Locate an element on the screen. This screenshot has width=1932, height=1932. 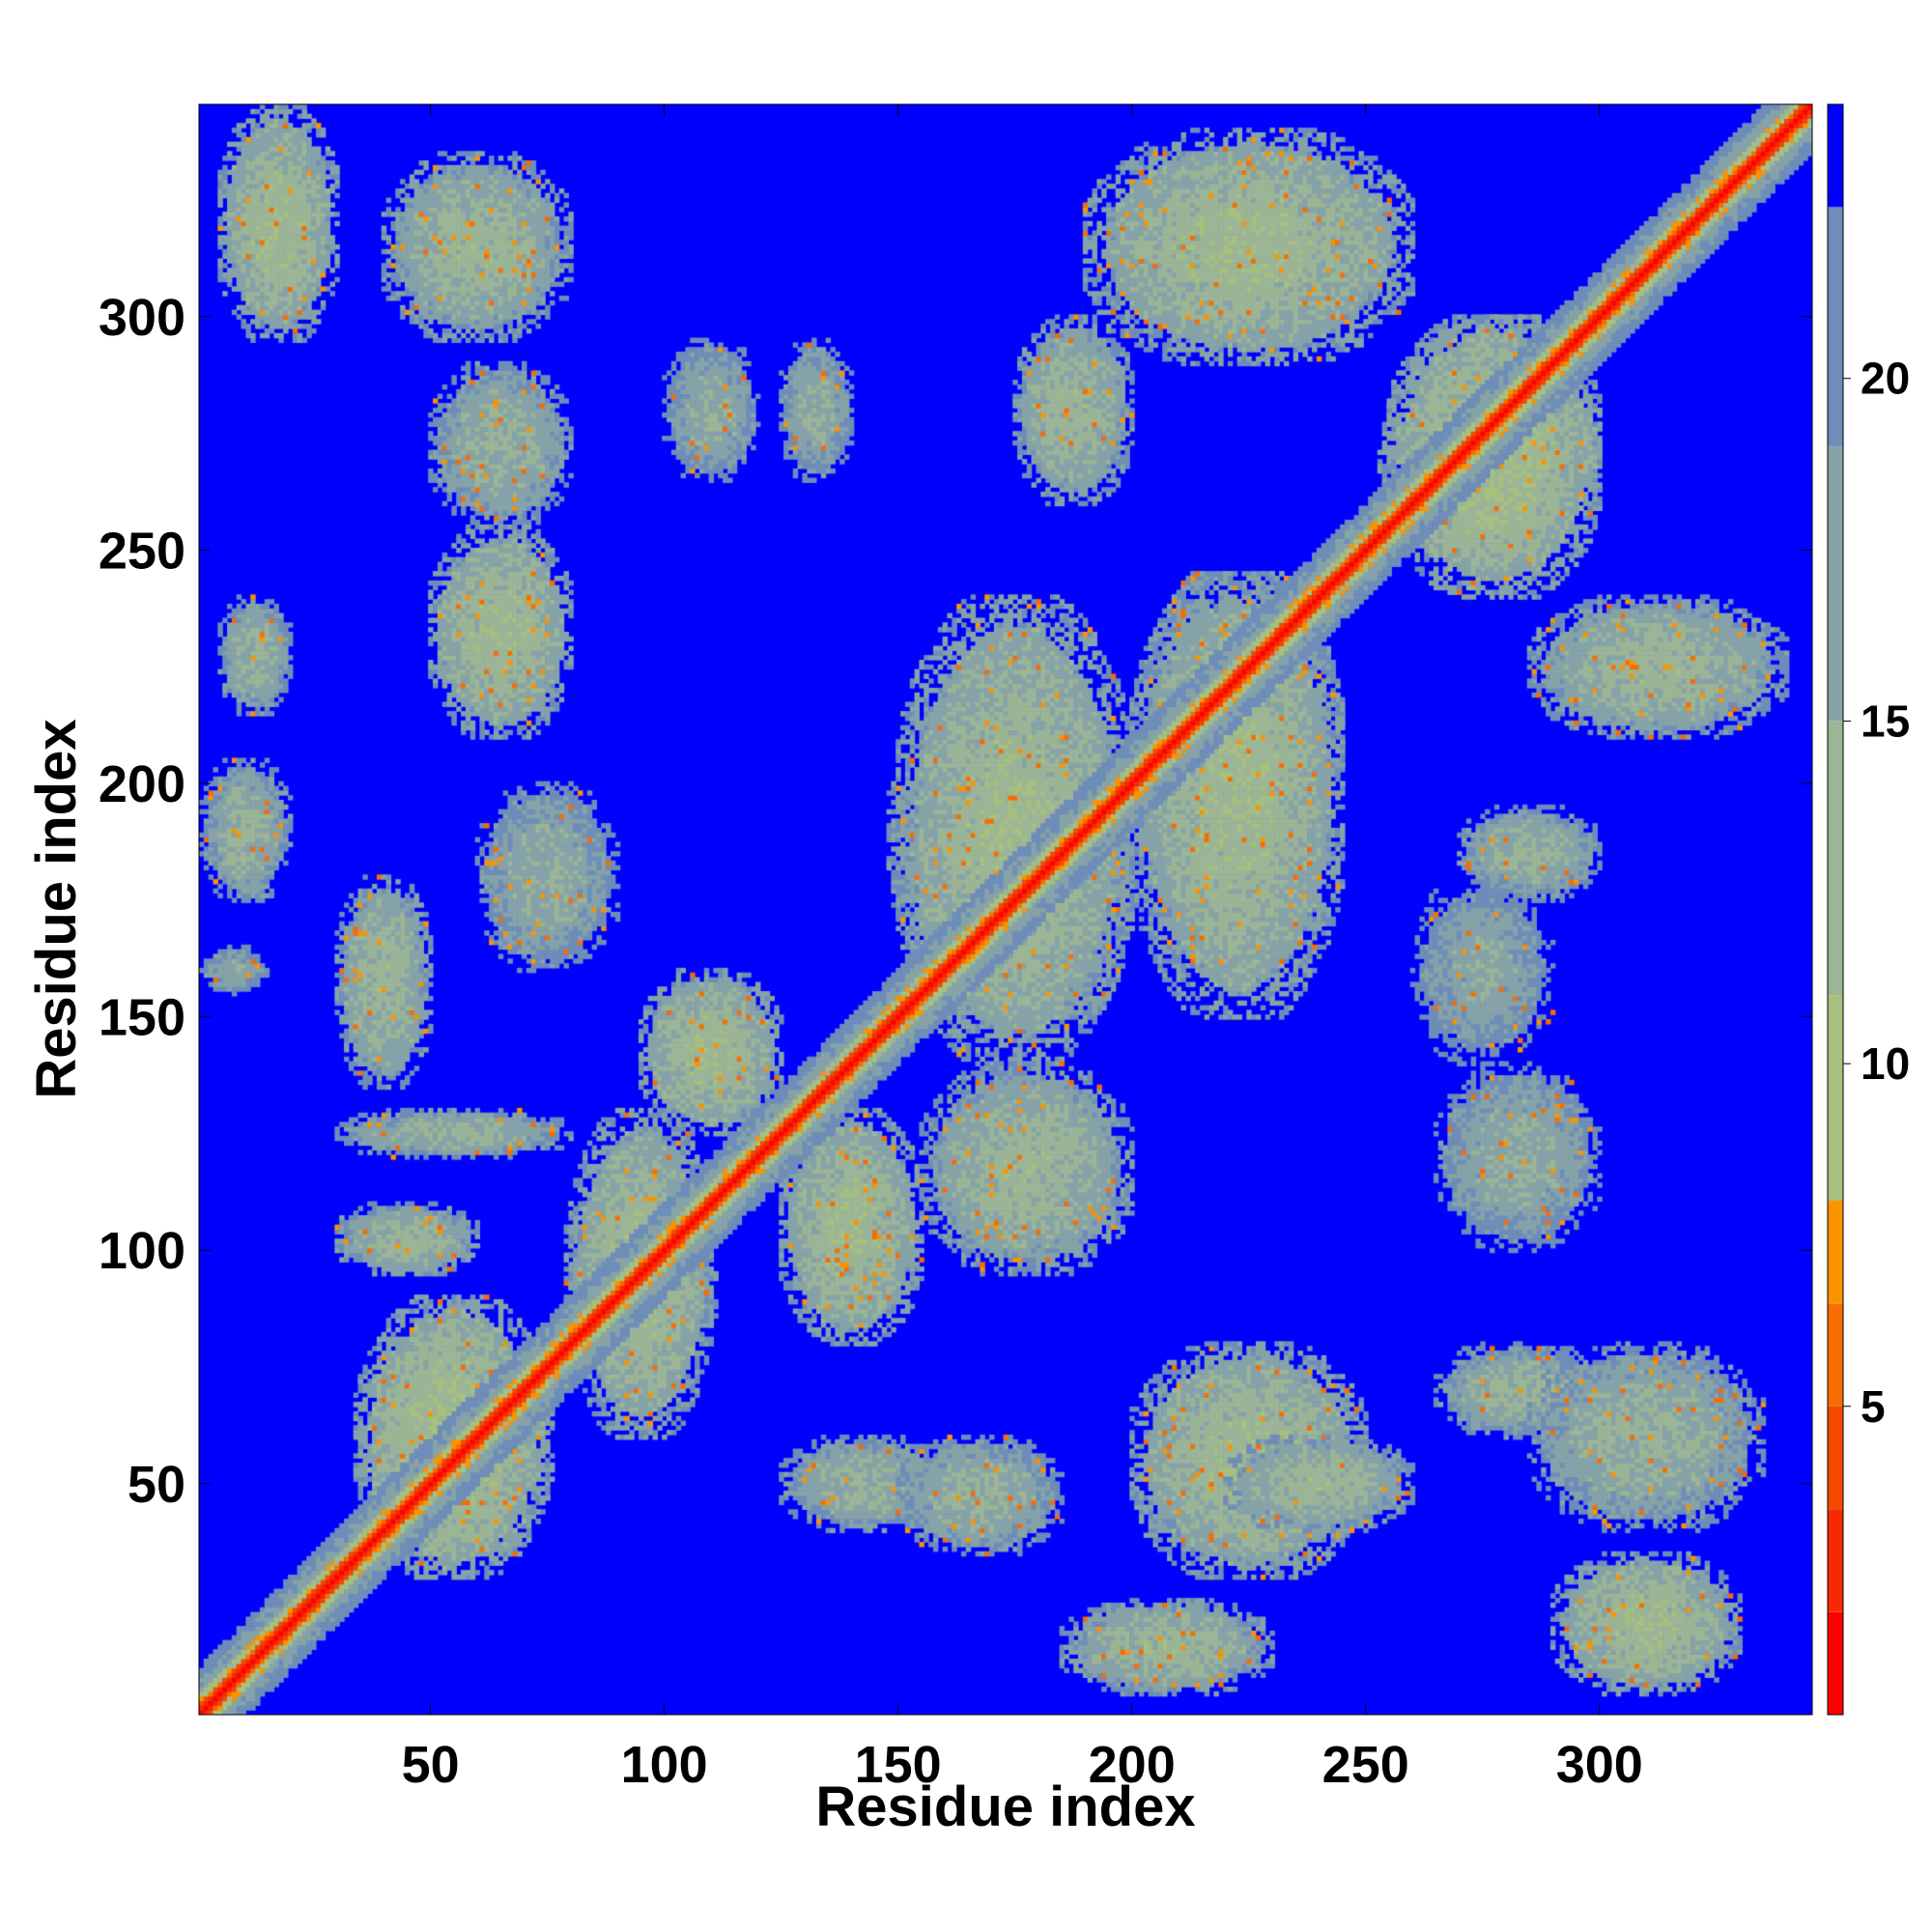
x-tick-label: 250 is located at coordinates (1365, 1765).